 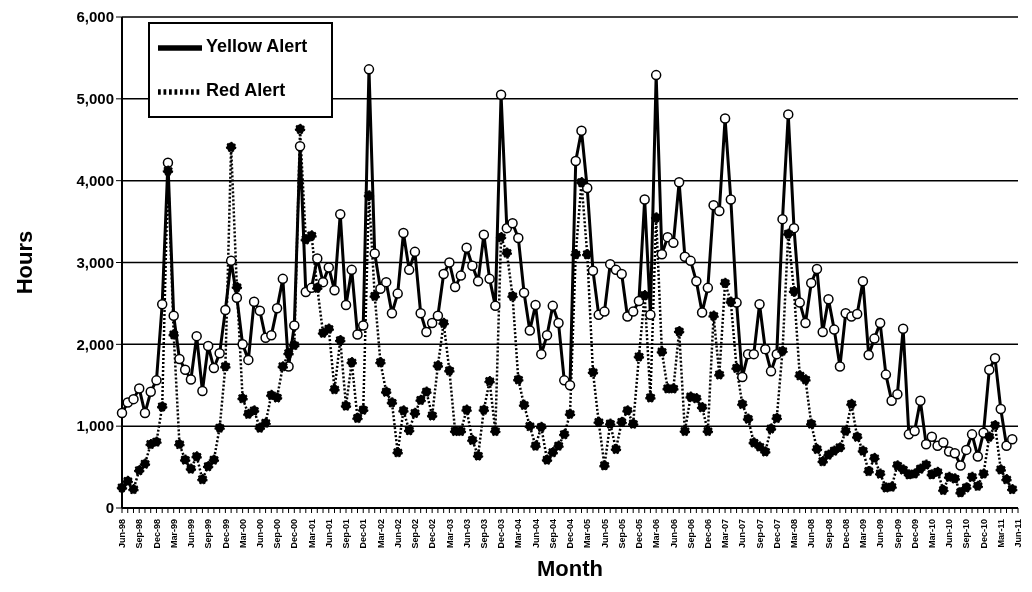 I want to click on x-tick-label: Jun-99, so click(x=191, y=534).